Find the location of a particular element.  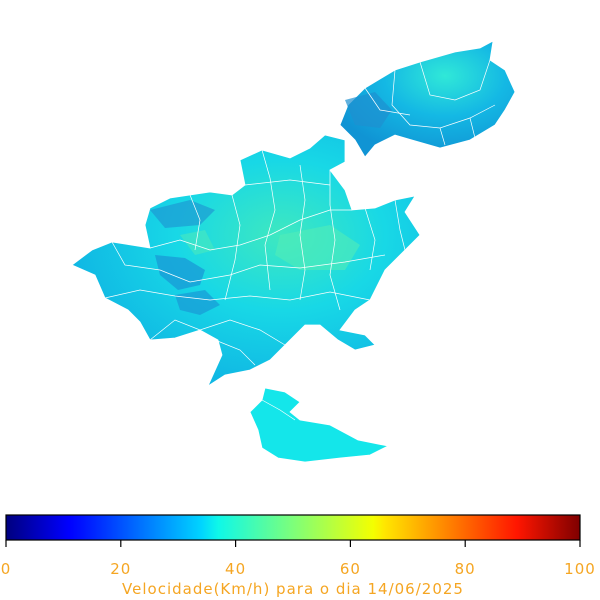

tick-label: 0 is located at coordinates (6, 569).